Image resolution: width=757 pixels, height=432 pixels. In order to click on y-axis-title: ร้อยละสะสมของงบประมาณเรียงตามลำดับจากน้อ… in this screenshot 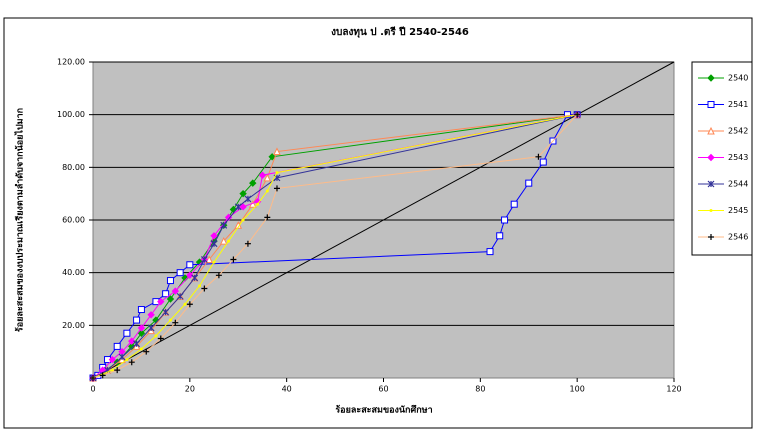, I will do `click(20, 220)`.